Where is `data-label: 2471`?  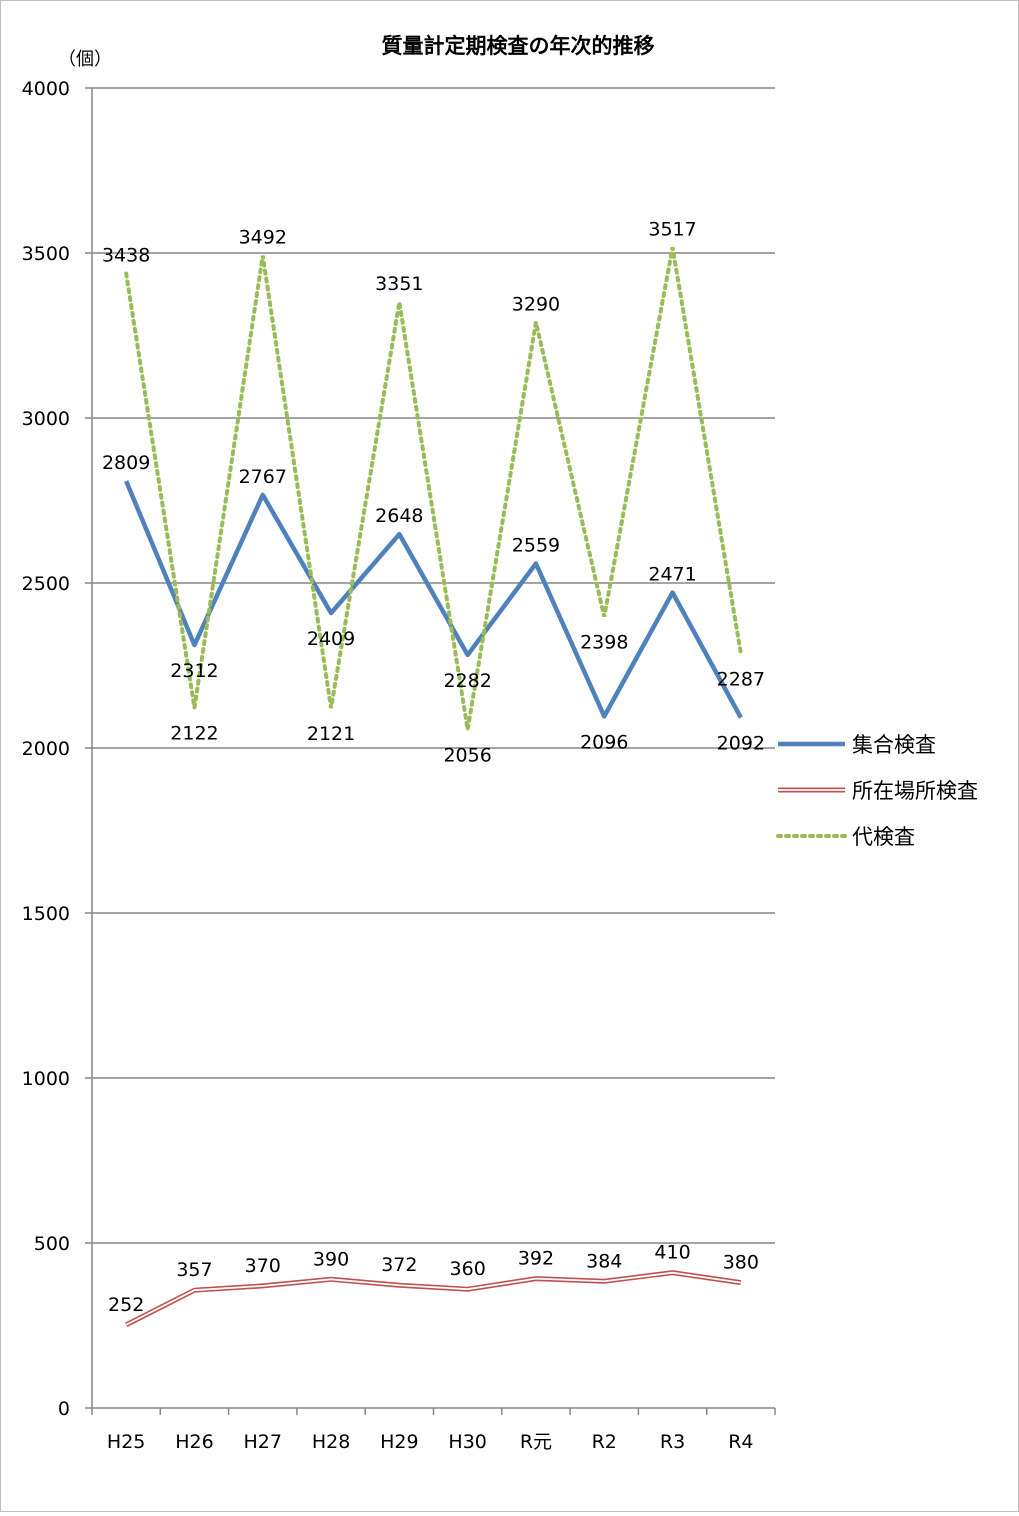
data-label: 2471 is located at coordinates (672, 575).